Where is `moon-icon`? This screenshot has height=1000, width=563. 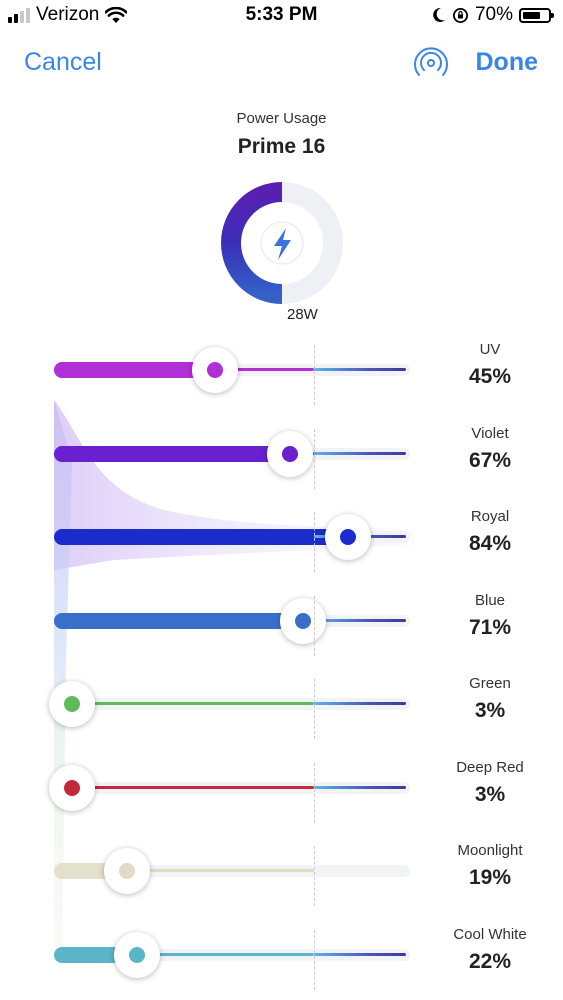 moon-icon is located at coordinates (439, 14).